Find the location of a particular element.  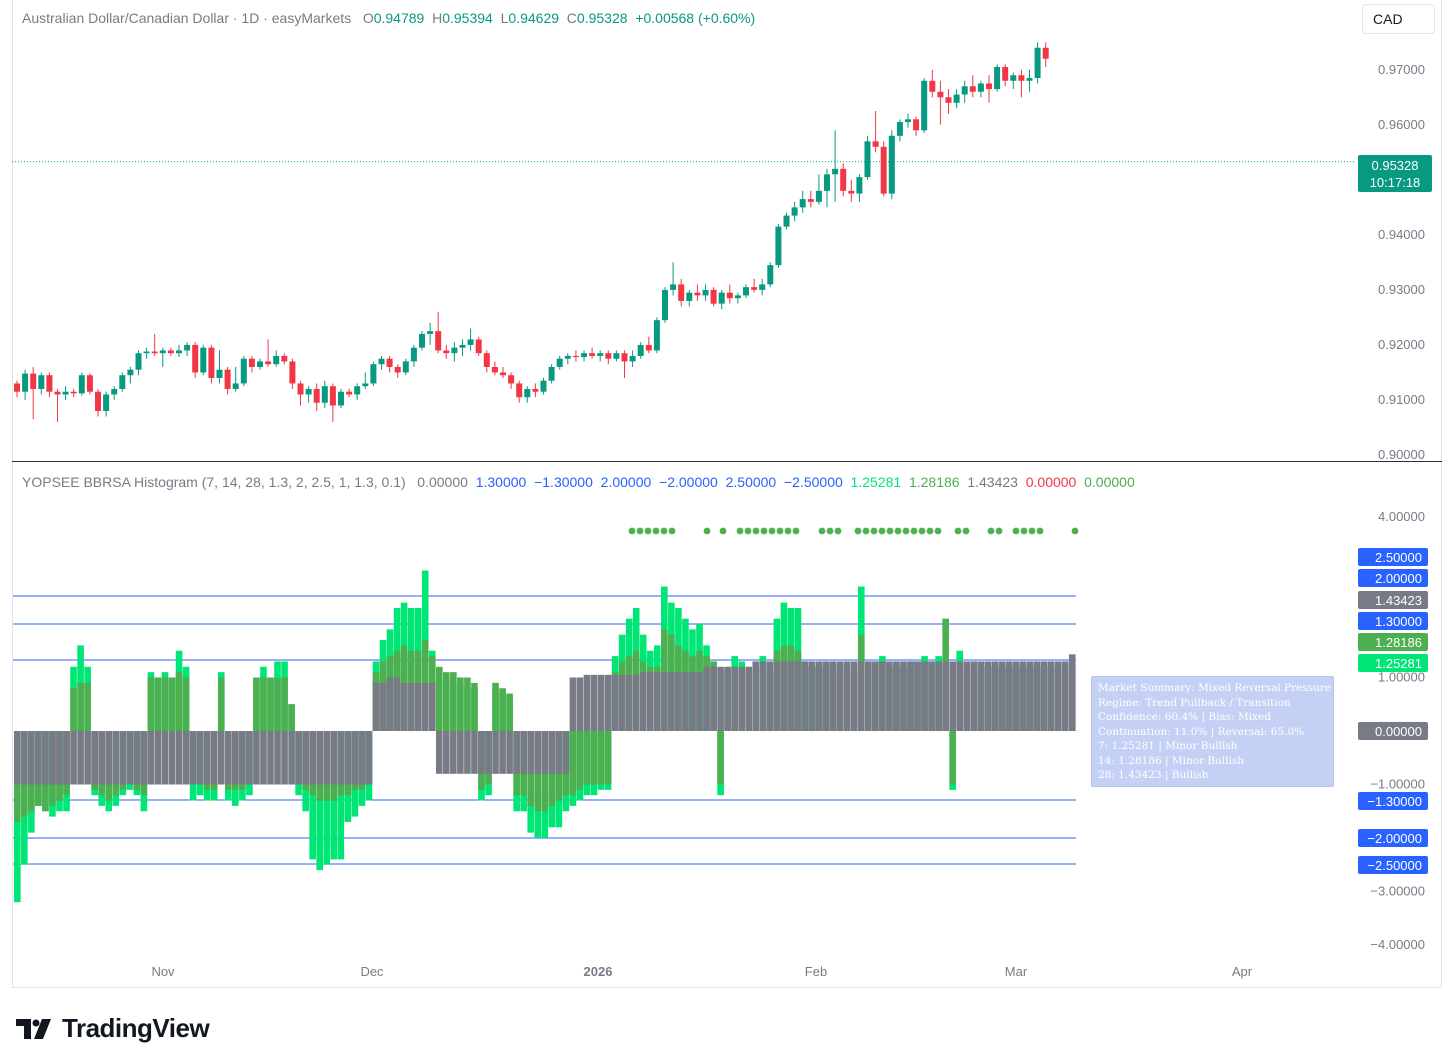

indicator-axis-label: −3.00000 is located at coordinates (1397, 891).